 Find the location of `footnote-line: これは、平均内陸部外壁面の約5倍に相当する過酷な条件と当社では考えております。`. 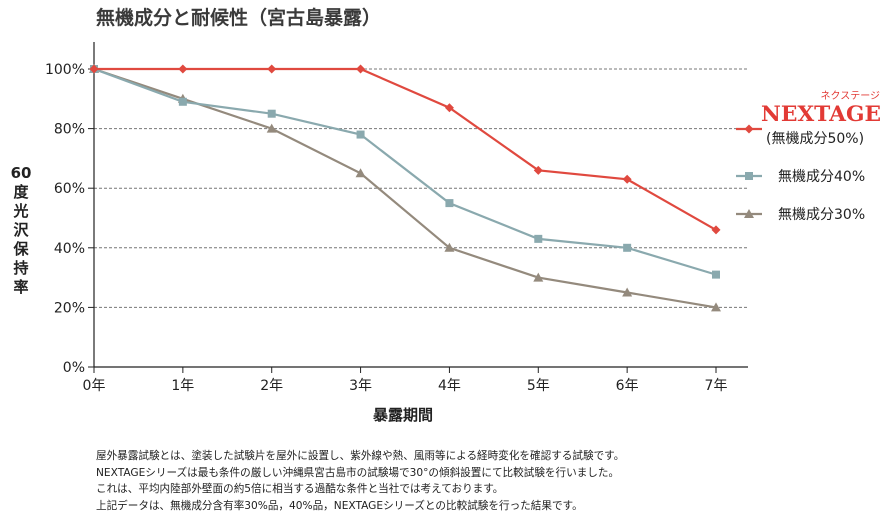

footnote-line: これは、平均内陸部外壁面の約5倍に相当する過酷な条件と当社では考えております。 is located at coordinates (300, 489).